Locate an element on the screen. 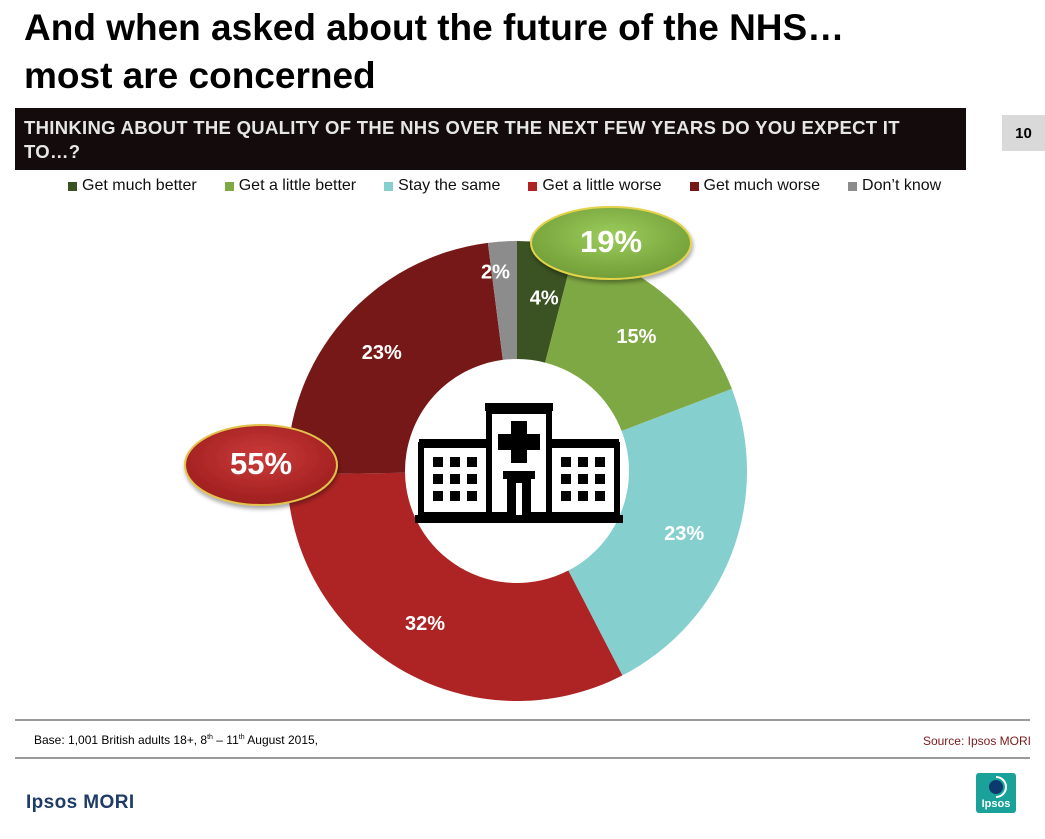  legend-item: Stay the same is located at coordinates (442, 186).